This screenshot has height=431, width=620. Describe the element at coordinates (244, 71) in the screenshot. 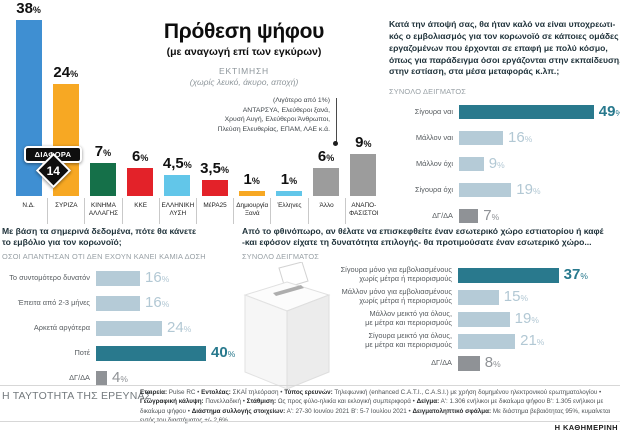

I see `estimate-label: ΕΚΤΙΜΗΣΗ` at that location.